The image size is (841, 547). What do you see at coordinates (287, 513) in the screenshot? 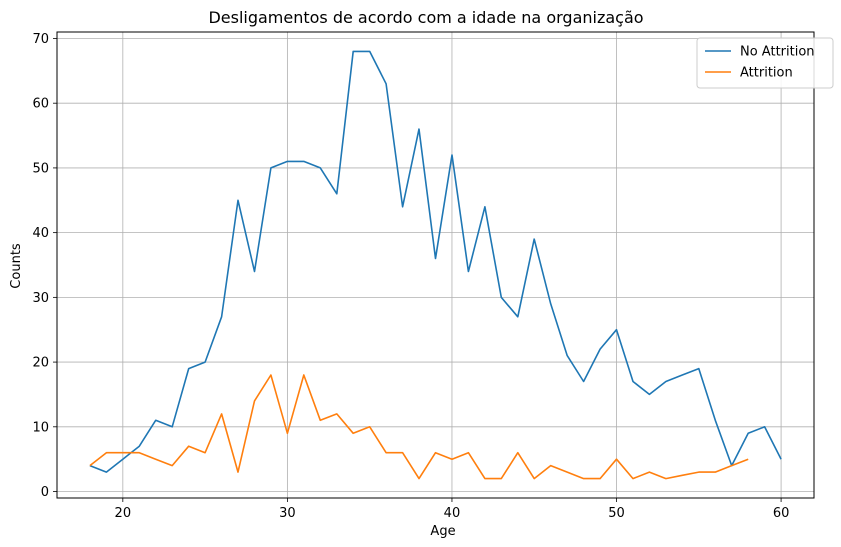
I see `x-tick-label: 30` at bounding box center [287, 513].